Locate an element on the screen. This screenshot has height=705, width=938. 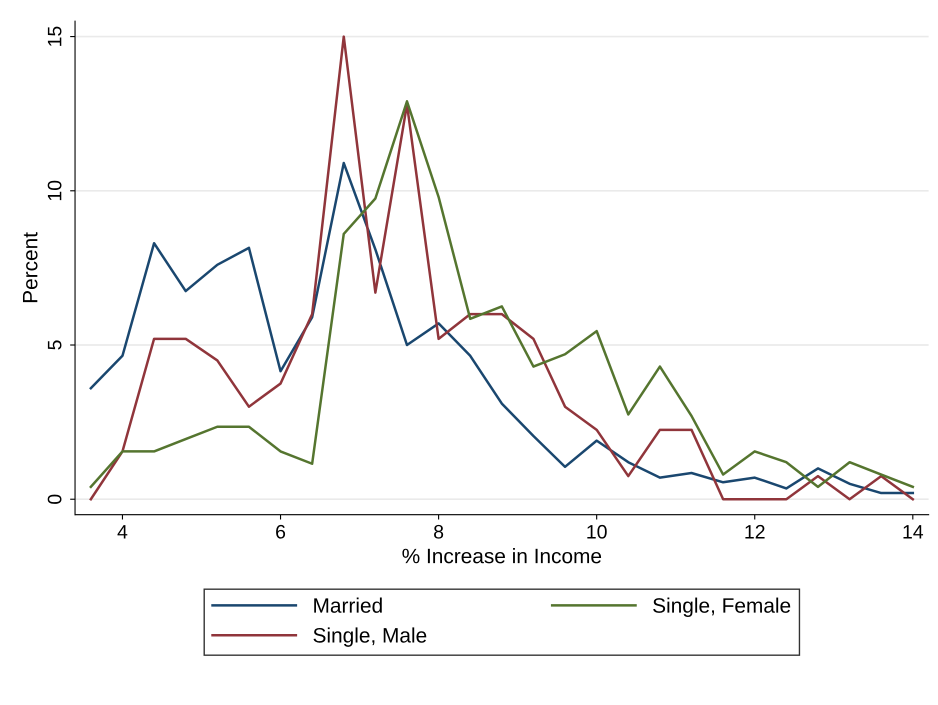
x-tick-label: 12 is located at coordinates (755, 531).